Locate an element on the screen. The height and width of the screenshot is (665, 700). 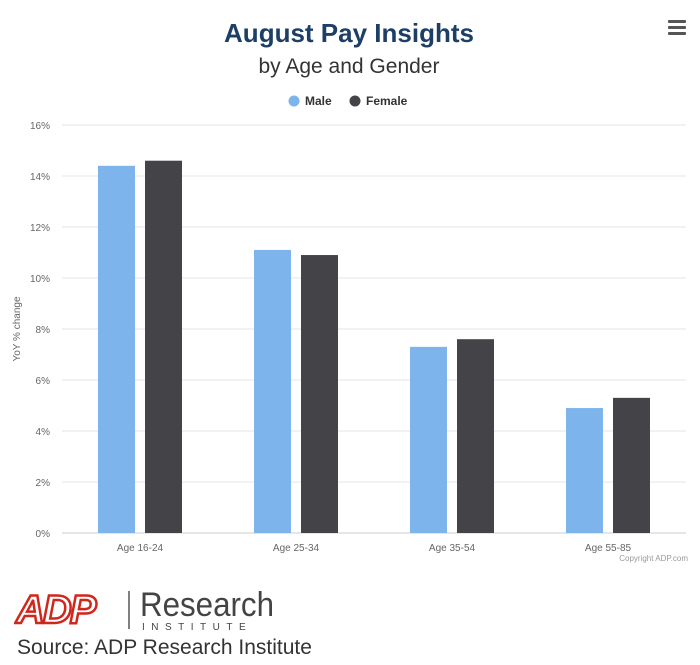
legend-label-female: Female is located at coordinates (387, 101).